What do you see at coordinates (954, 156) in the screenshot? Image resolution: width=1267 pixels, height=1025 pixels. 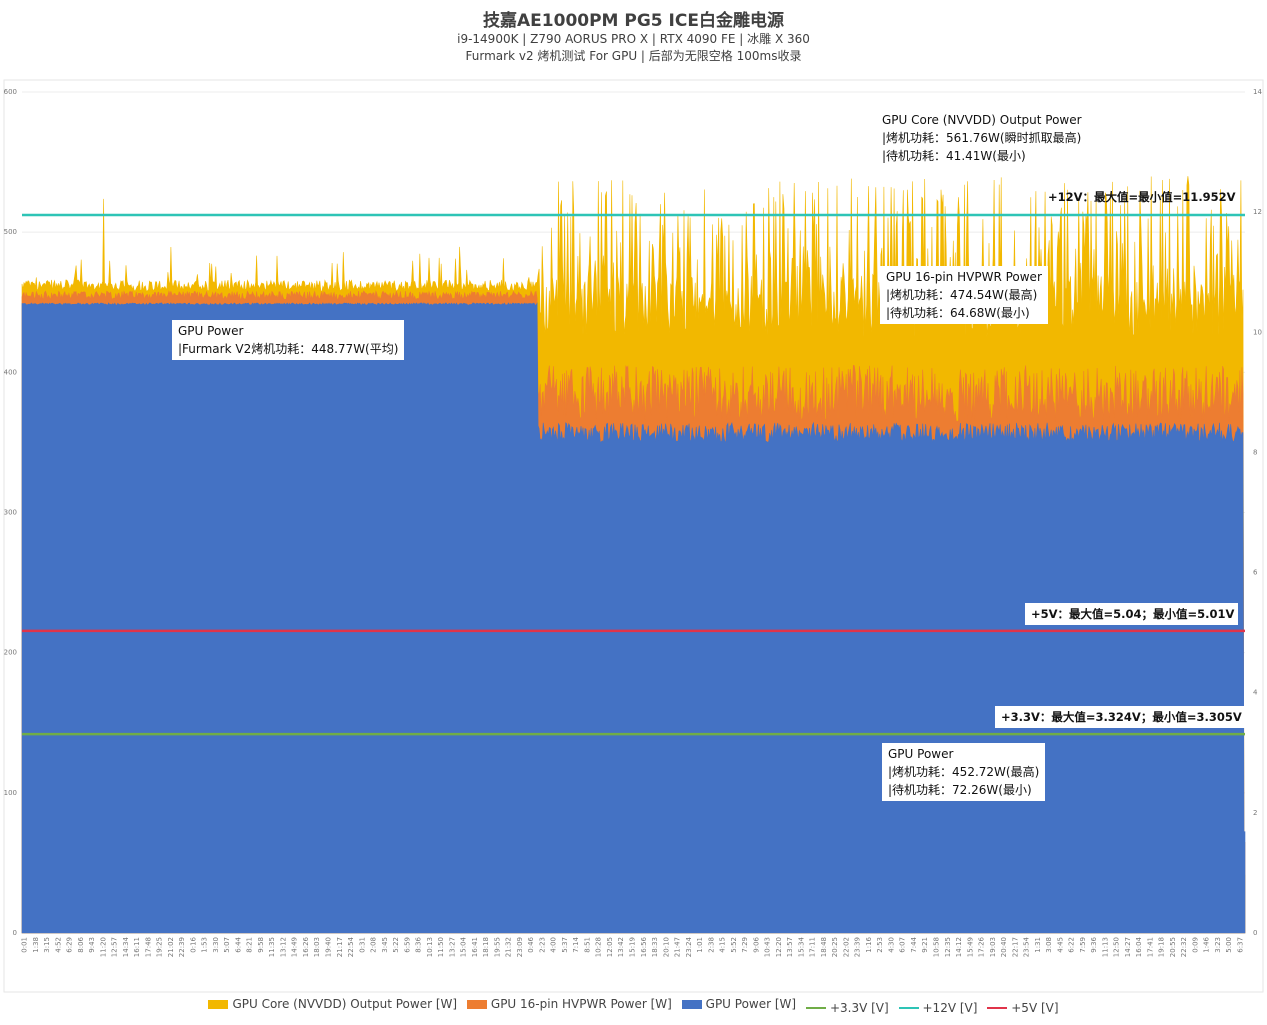 I see `annotation-line: |待机功耗：41.41W(最小)` at bounding box center [954, 156].